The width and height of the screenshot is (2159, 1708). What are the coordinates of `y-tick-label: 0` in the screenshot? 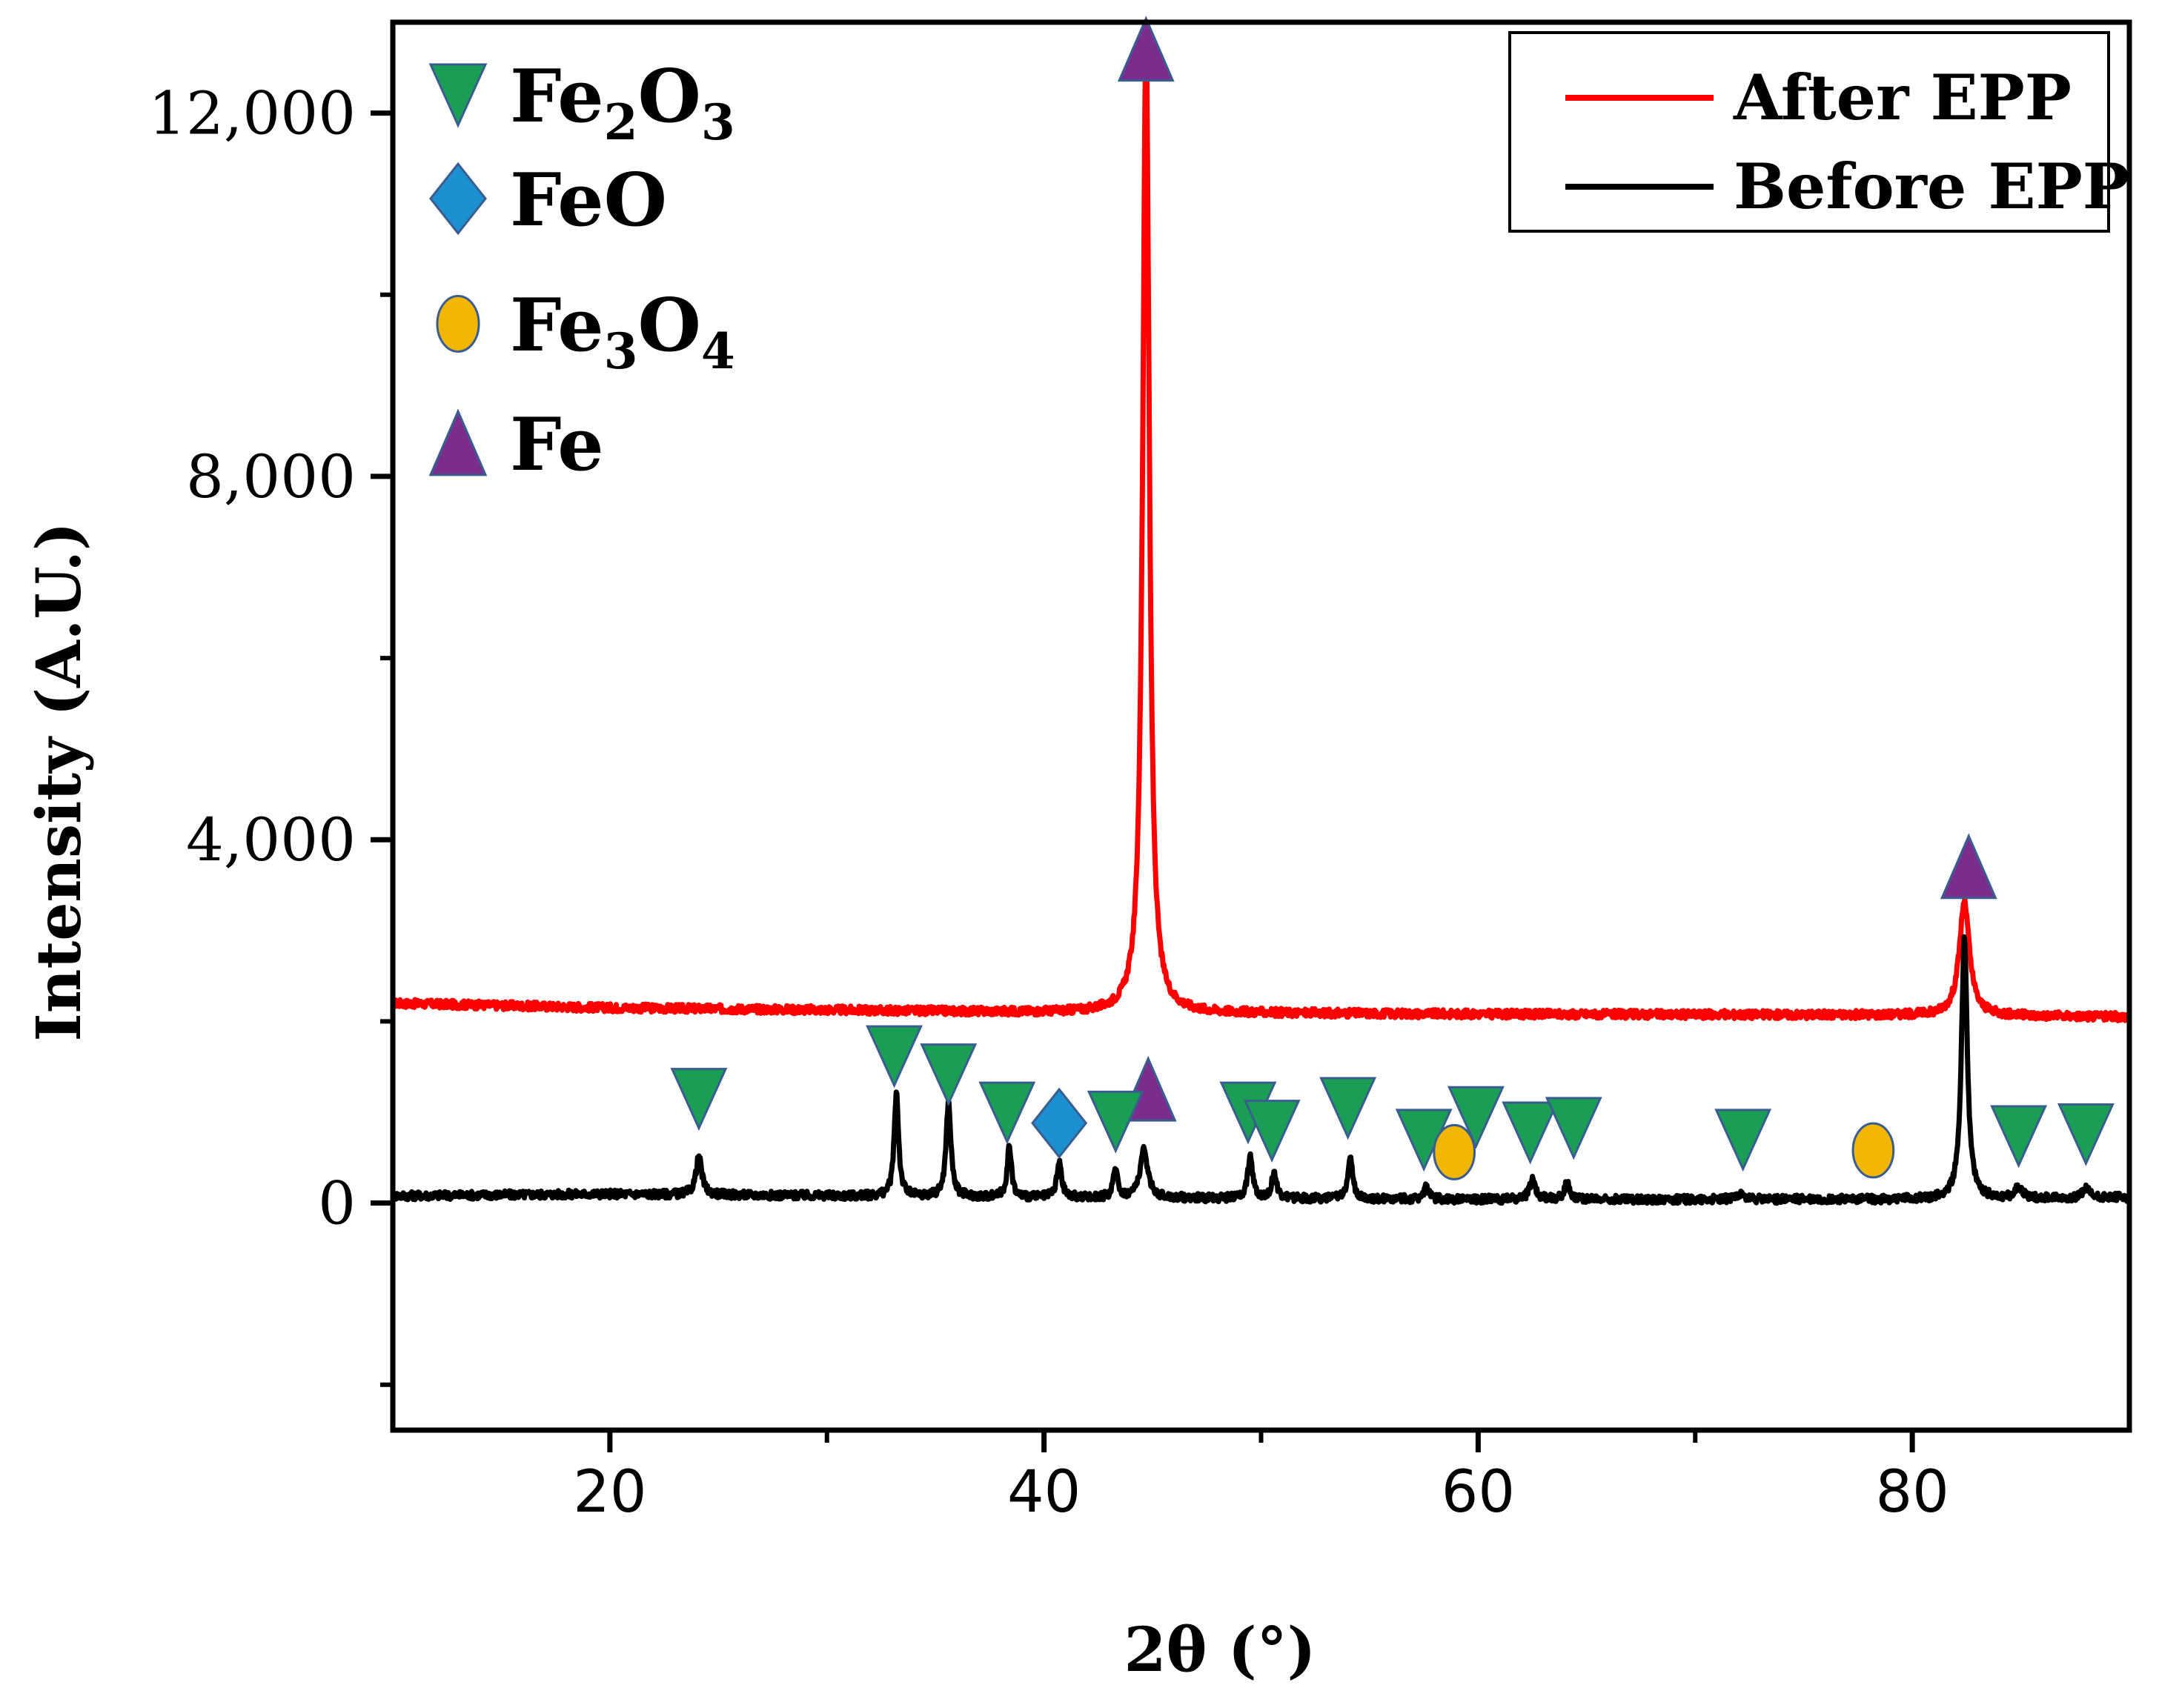 It's located at (337, 1203).